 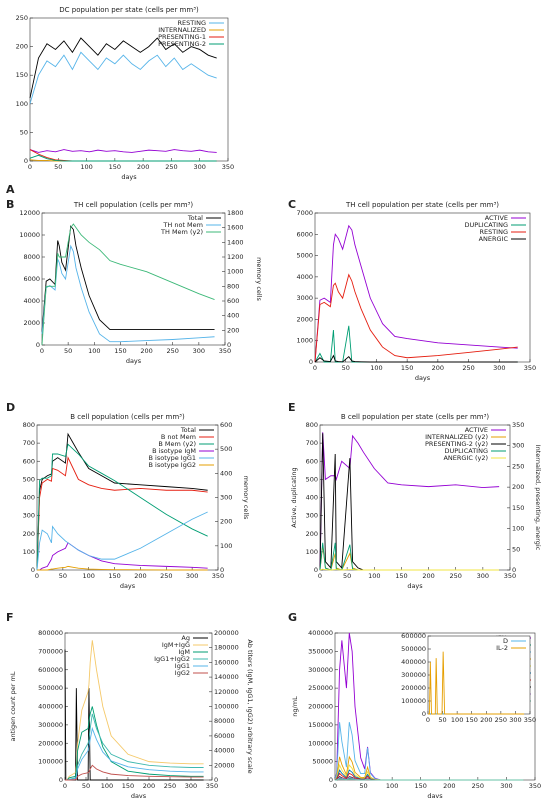 I want to click on y2-tick-label: 400, so click(x=233, y=316).